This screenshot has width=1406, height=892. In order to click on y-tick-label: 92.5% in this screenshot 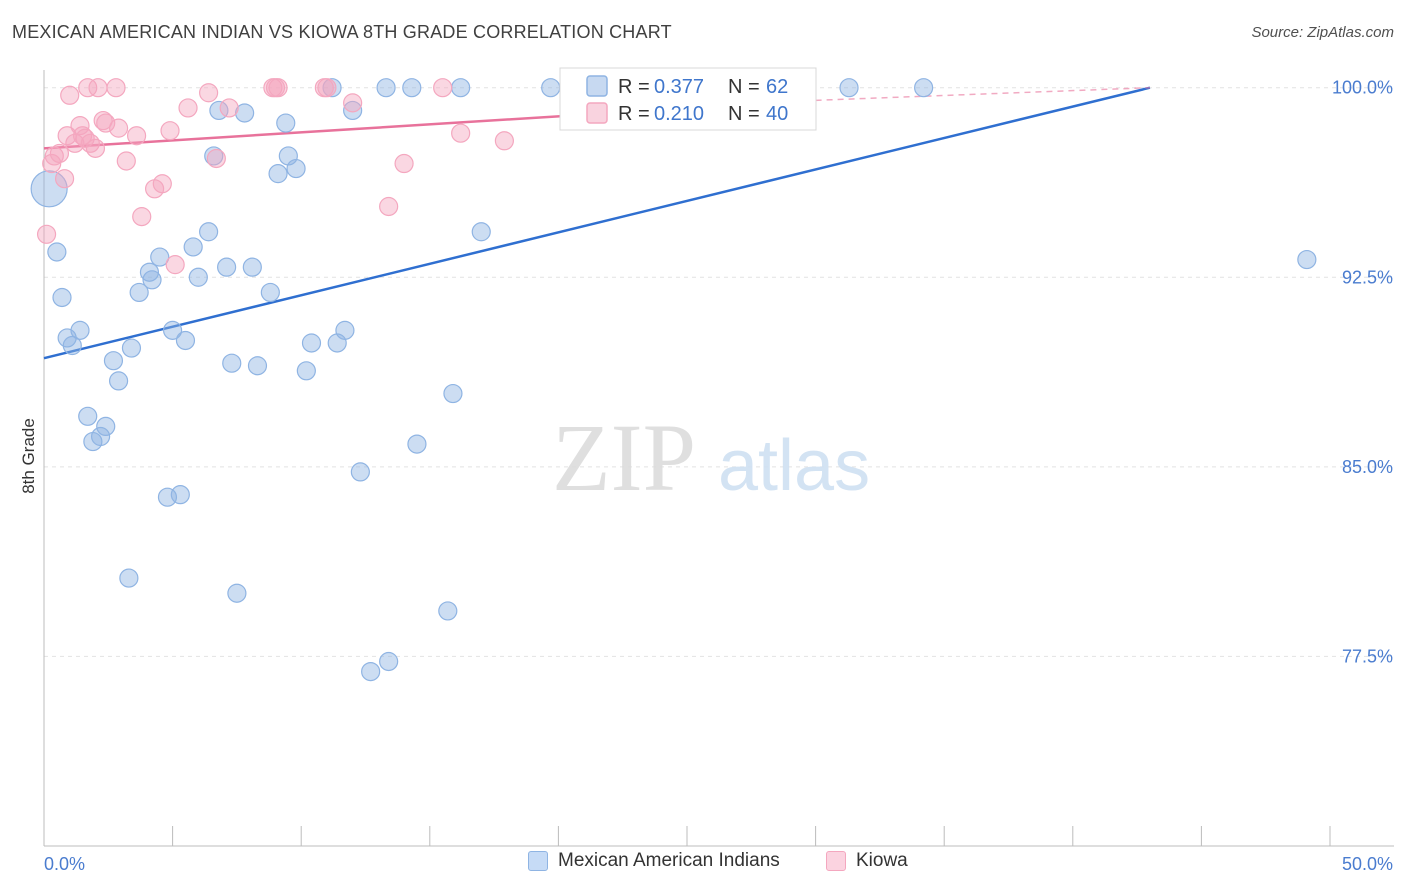, I will do `click(1367, 277)`.